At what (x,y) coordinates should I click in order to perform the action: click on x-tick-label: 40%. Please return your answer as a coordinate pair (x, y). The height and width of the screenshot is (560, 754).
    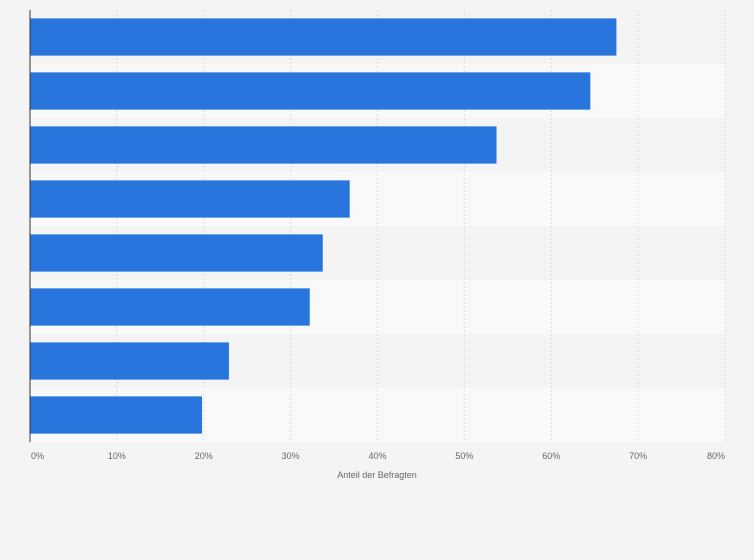
    Looking at the image, I should click on (377, 456).